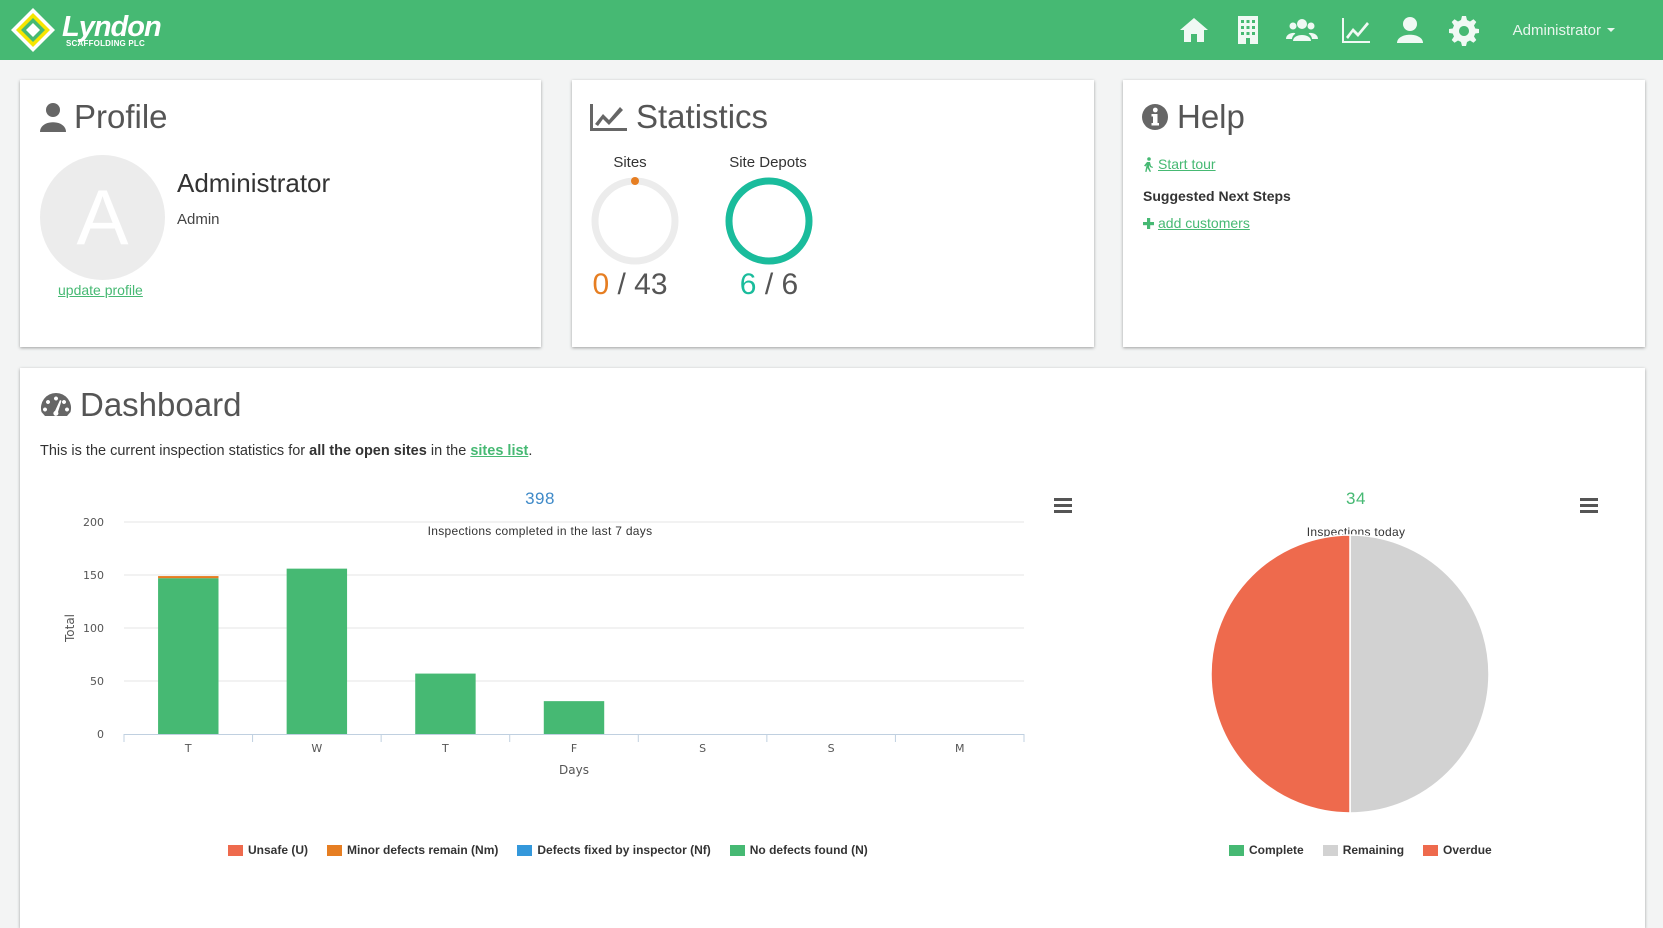  I want to click on legend-label: Unsafe (U), so click(278, 850).